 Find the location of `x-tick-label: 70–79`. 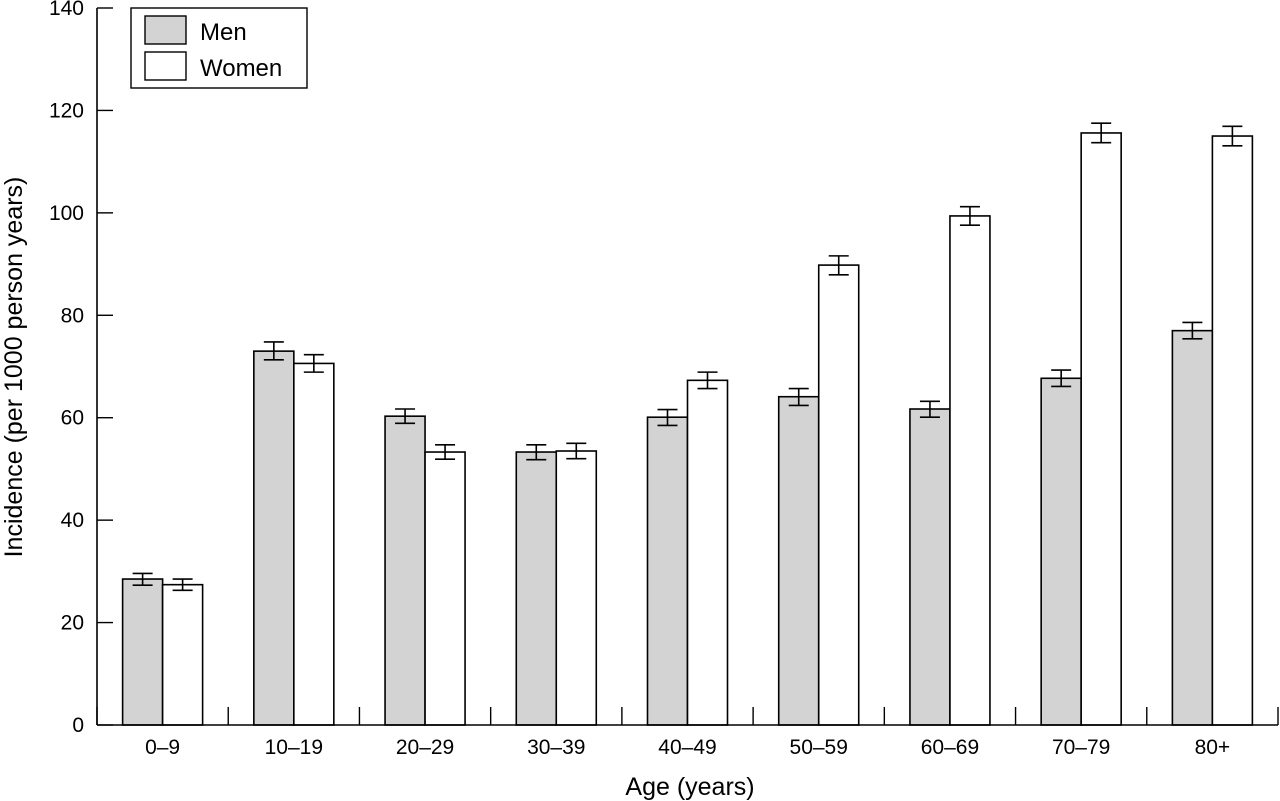

x-tick-label: 70–79 is located at coordinates (1081, 747).